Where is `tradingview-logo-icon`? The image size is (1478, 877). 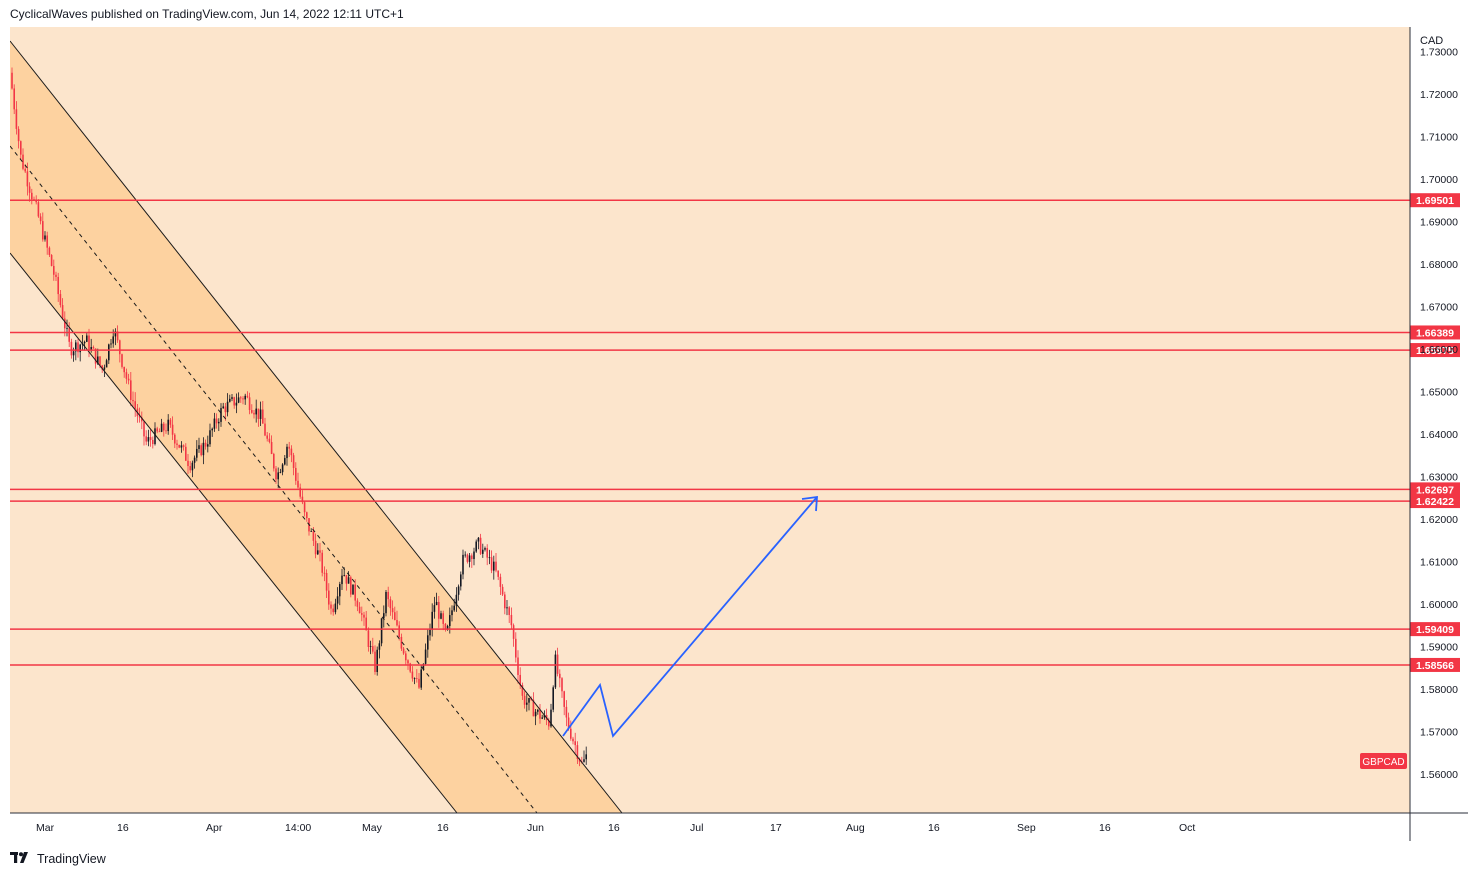 tradingview-logo-icon is located at coordinates (21, 859).